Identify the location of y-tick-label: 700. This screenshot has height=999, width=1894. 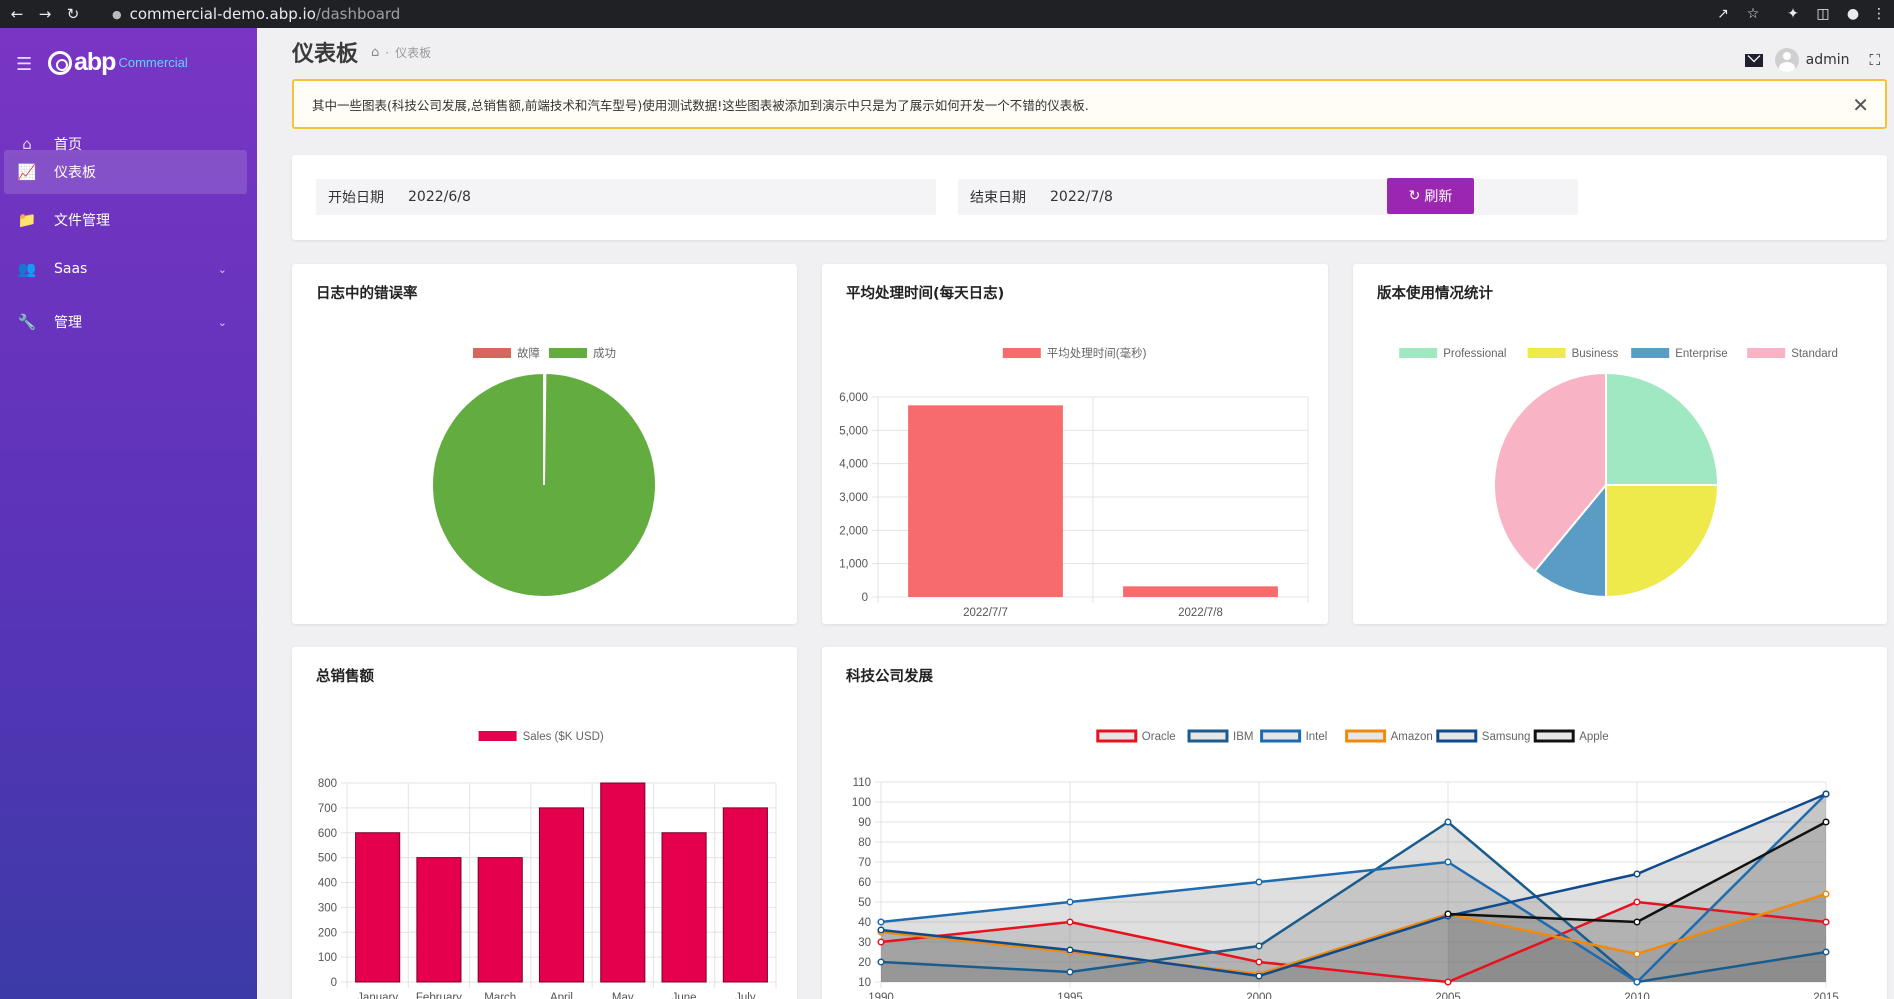
(327, 809).